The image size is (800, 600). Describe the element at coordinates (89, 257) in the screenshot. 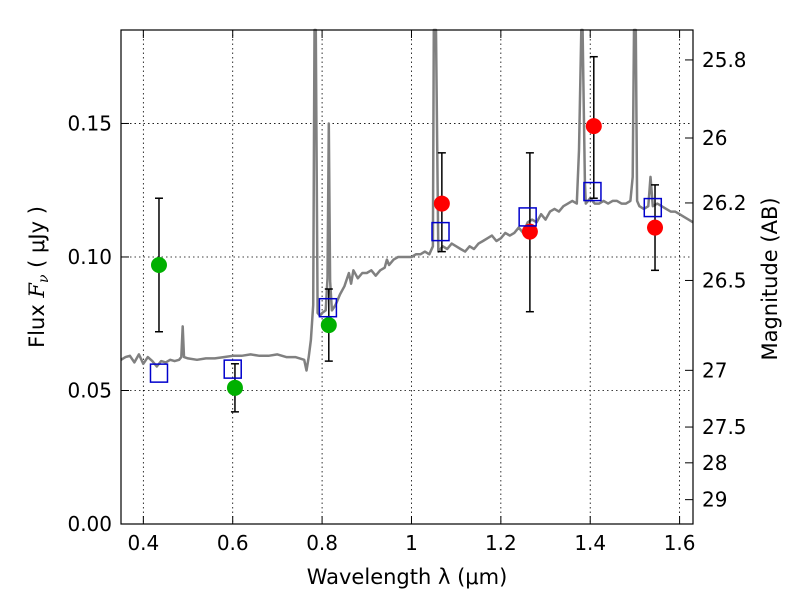

I see `y-tick-label: 0.10` at that location.